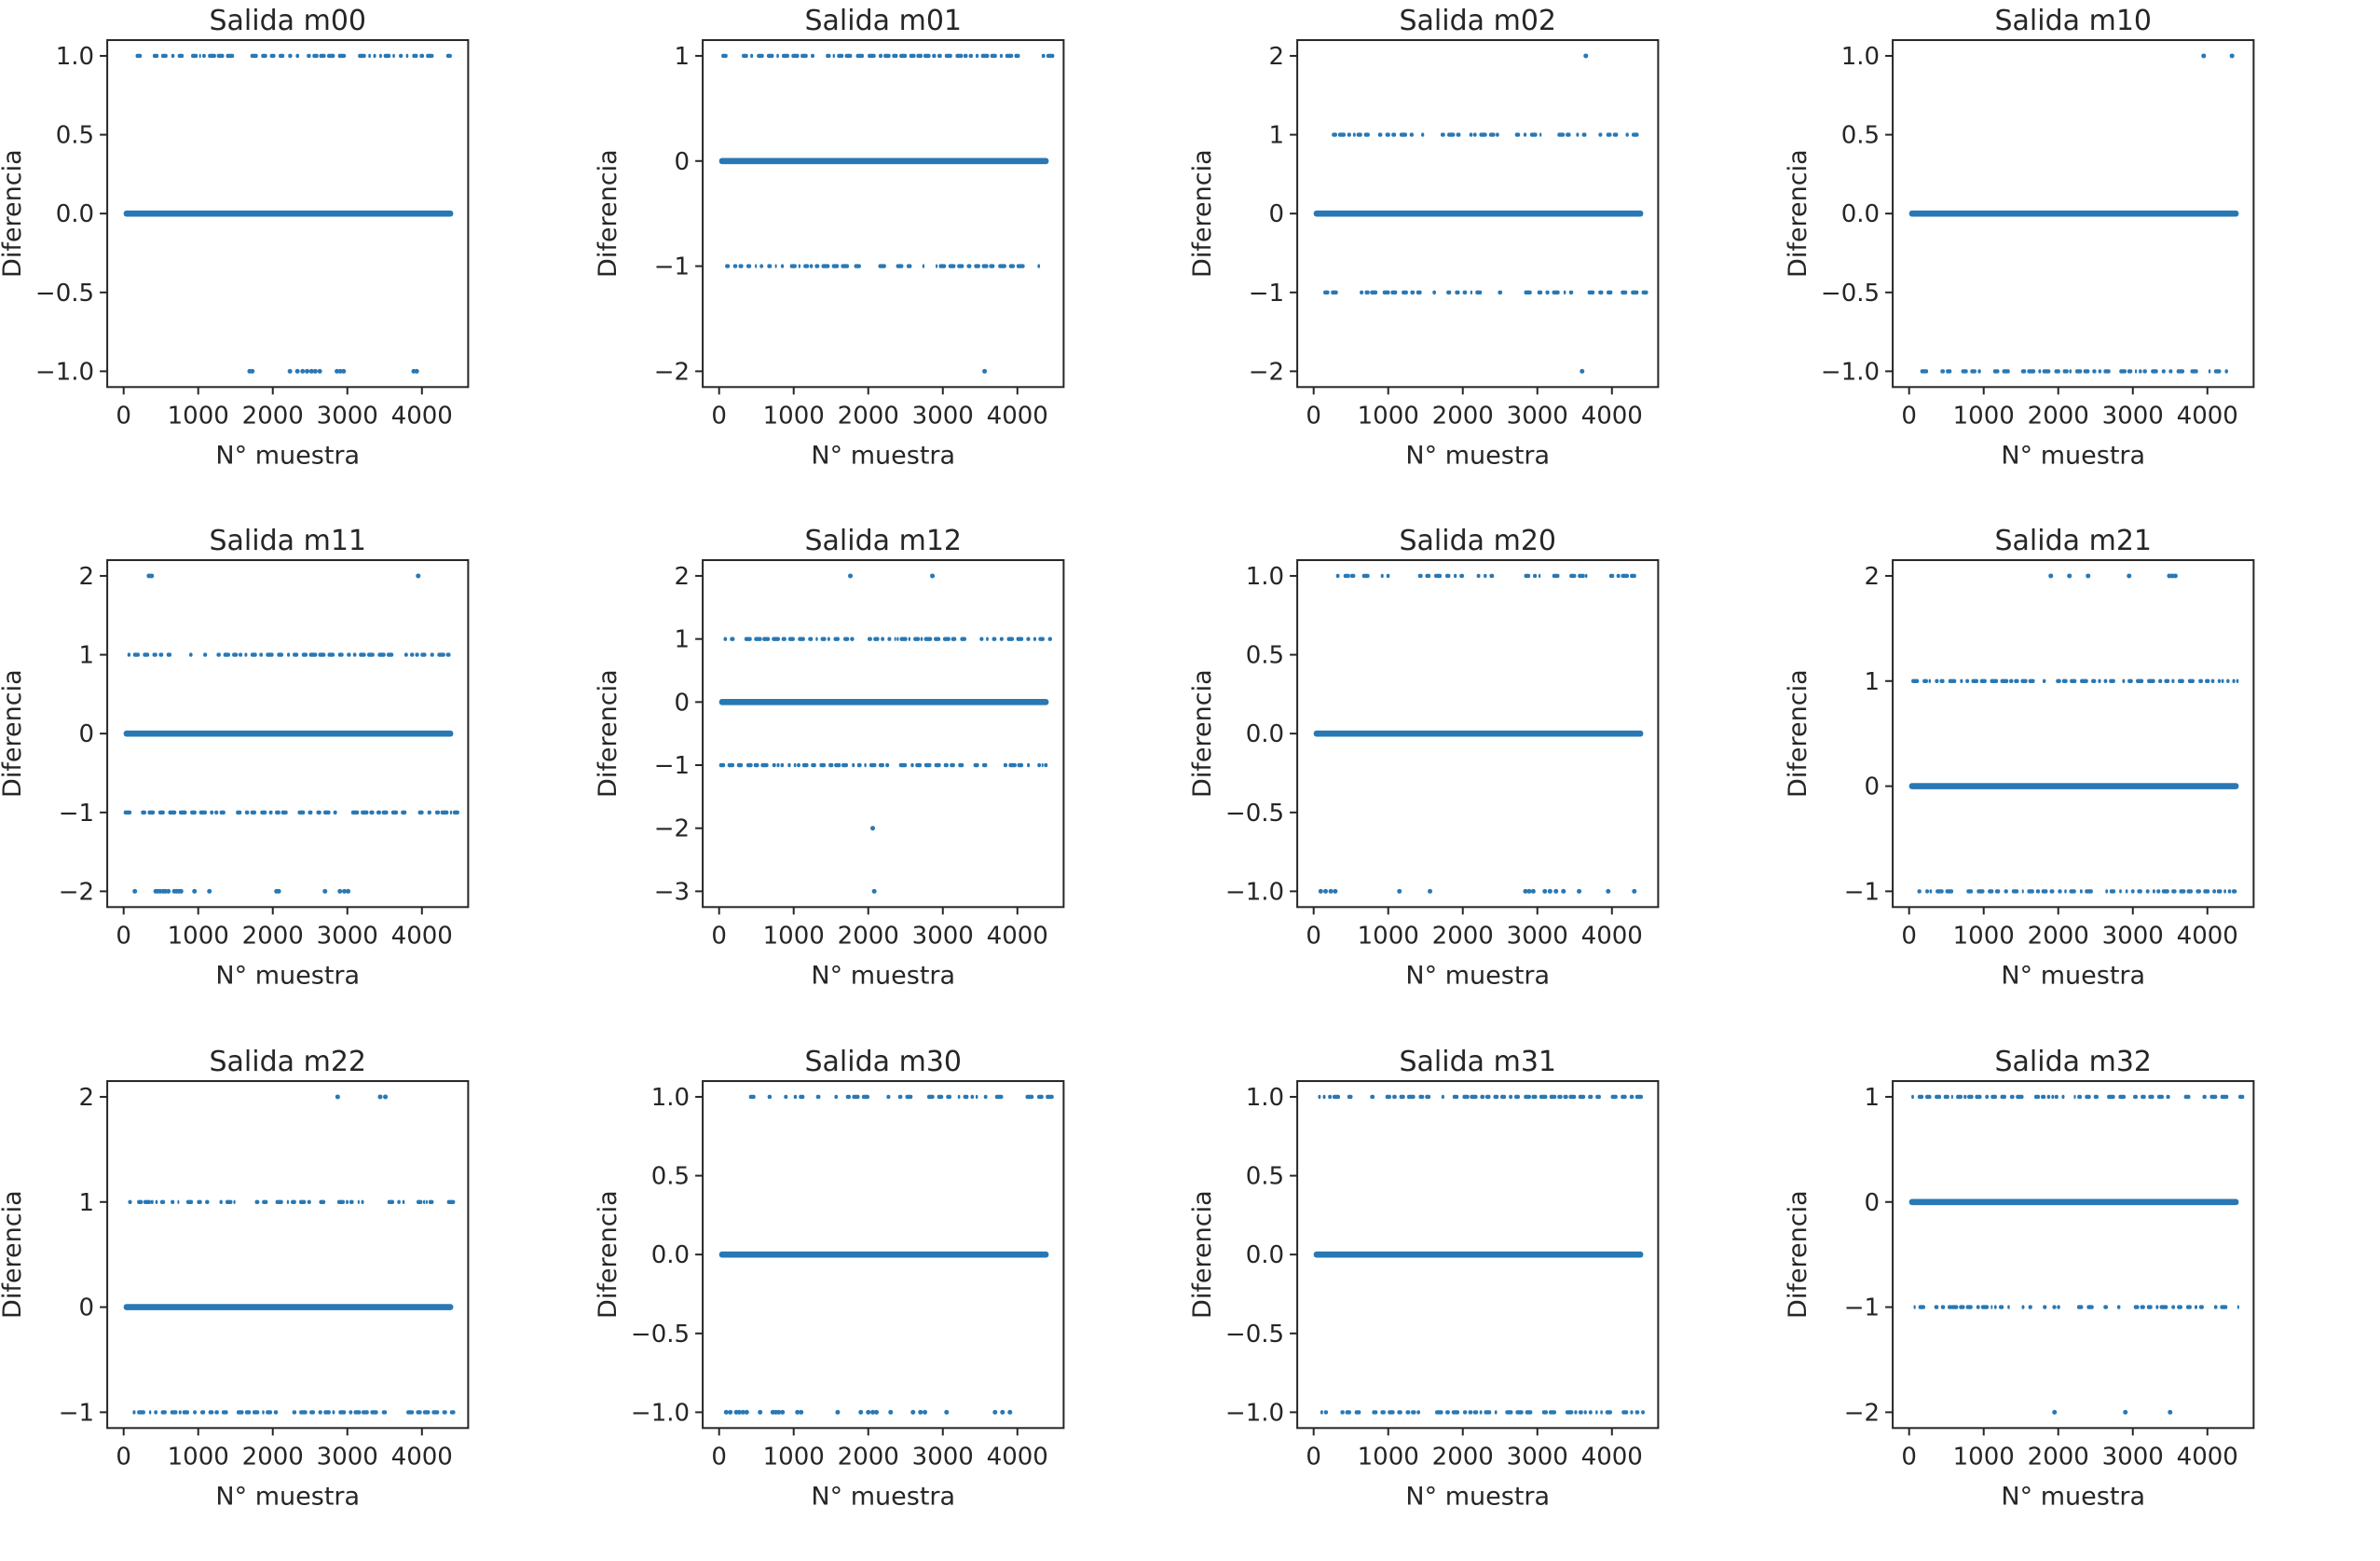 The width and height of the screenshot is (2380, 1561). What do you see at coordinates (287, 1254) in the screenshot?
I see `plot-frame` at bounding box center [287, 1254].